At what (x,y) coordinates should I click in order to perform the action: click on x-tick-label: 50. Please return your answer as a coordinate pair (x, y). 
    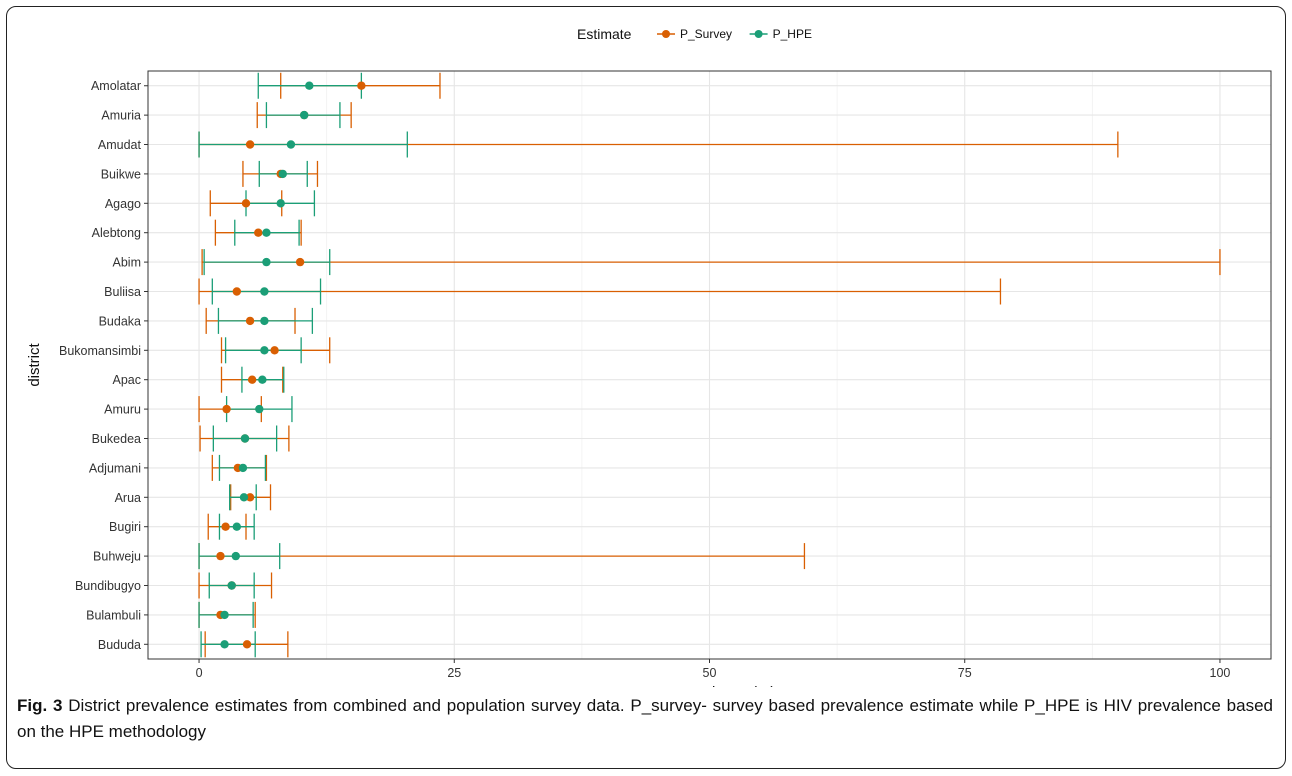
    Looking at the image, I should click on (710, 673).